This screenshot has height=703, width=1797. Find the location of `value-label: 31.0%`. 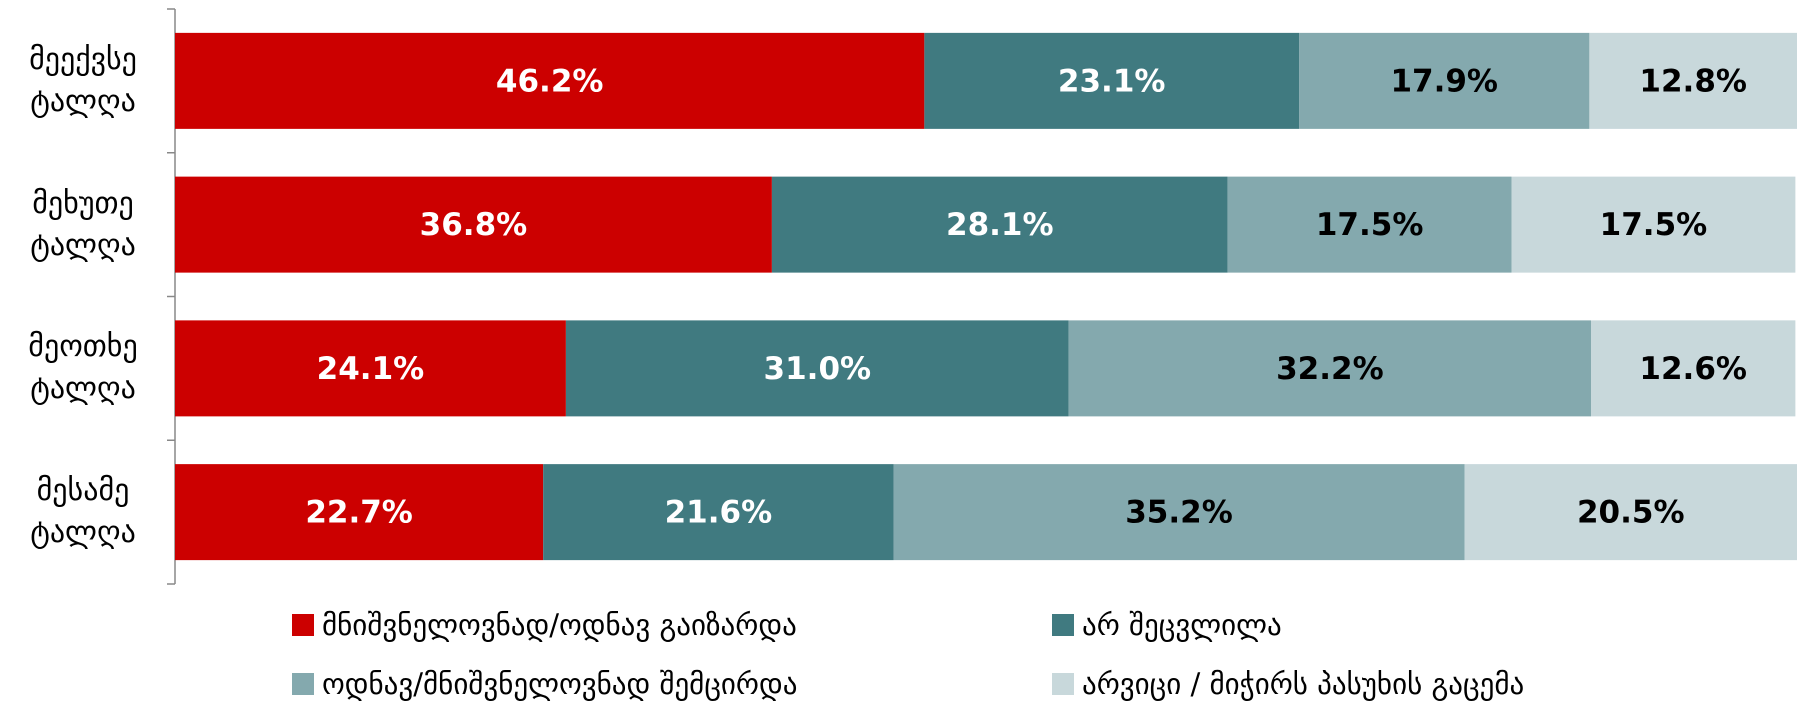

value-label: 31.0% is located at coordinates (818, 369).